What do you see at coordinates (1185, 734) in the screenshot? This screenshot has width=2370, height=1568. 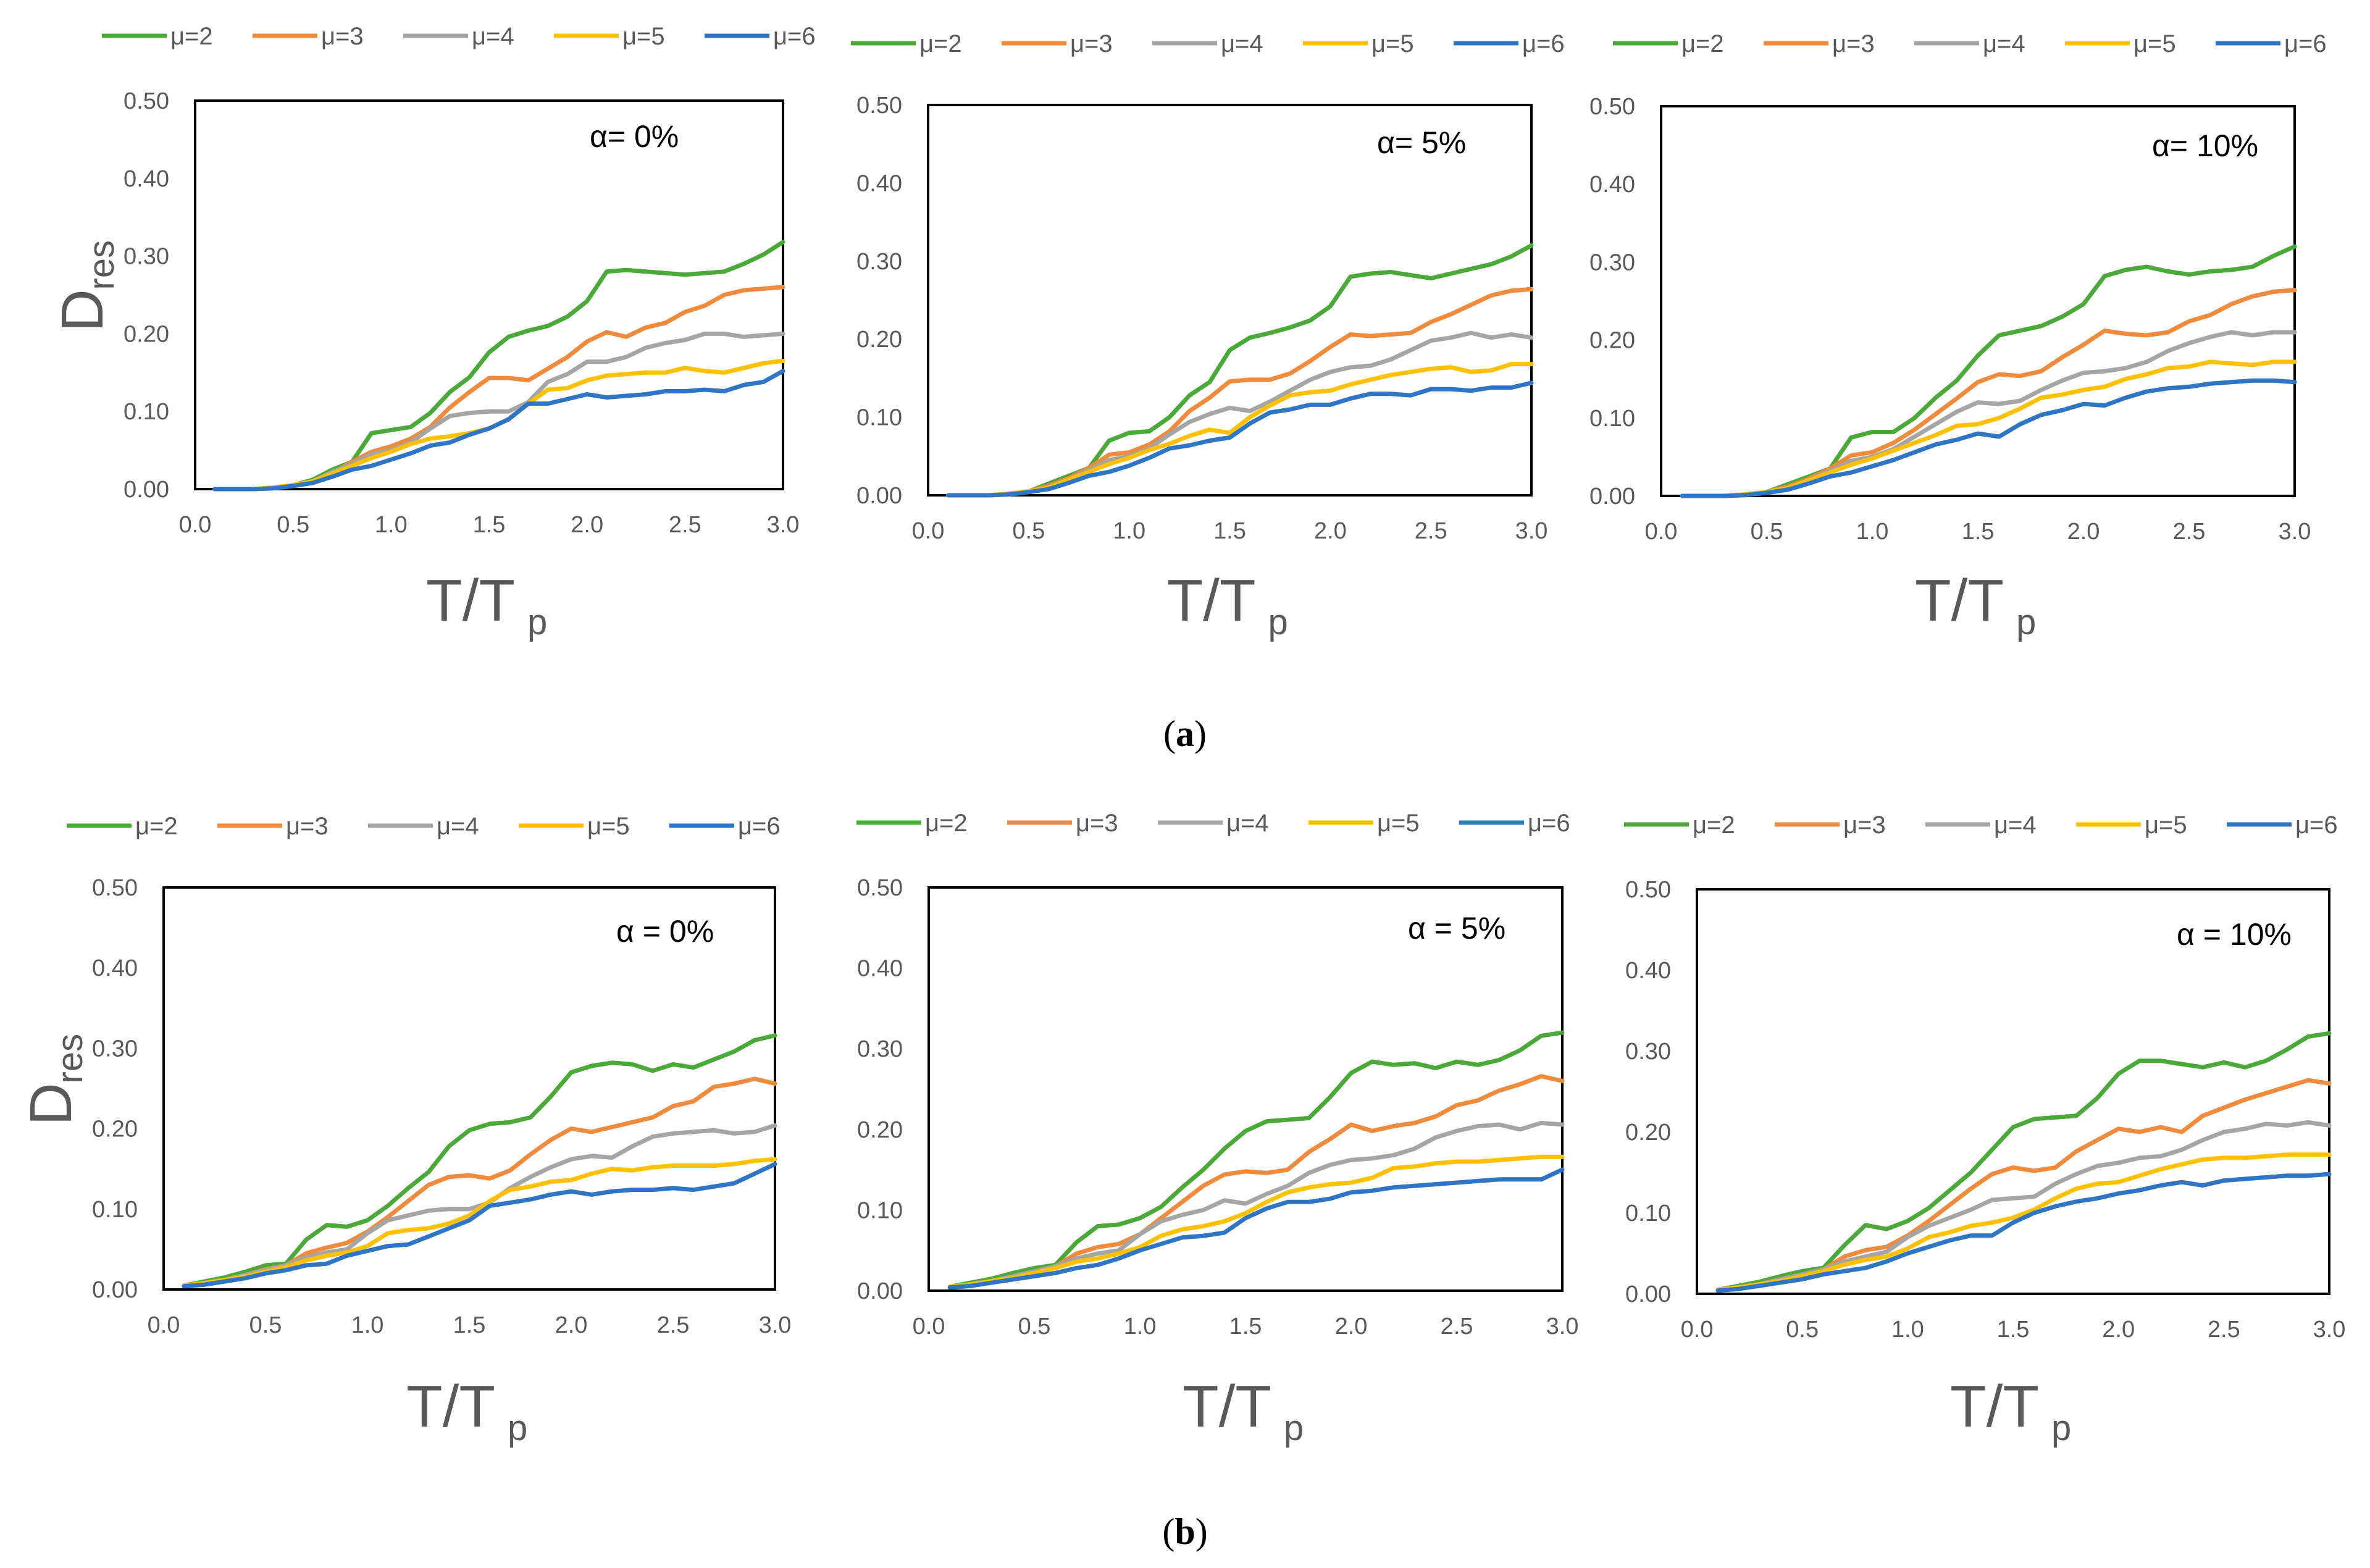 I see `part-label: (a)` at bounding box center [1185, 734].